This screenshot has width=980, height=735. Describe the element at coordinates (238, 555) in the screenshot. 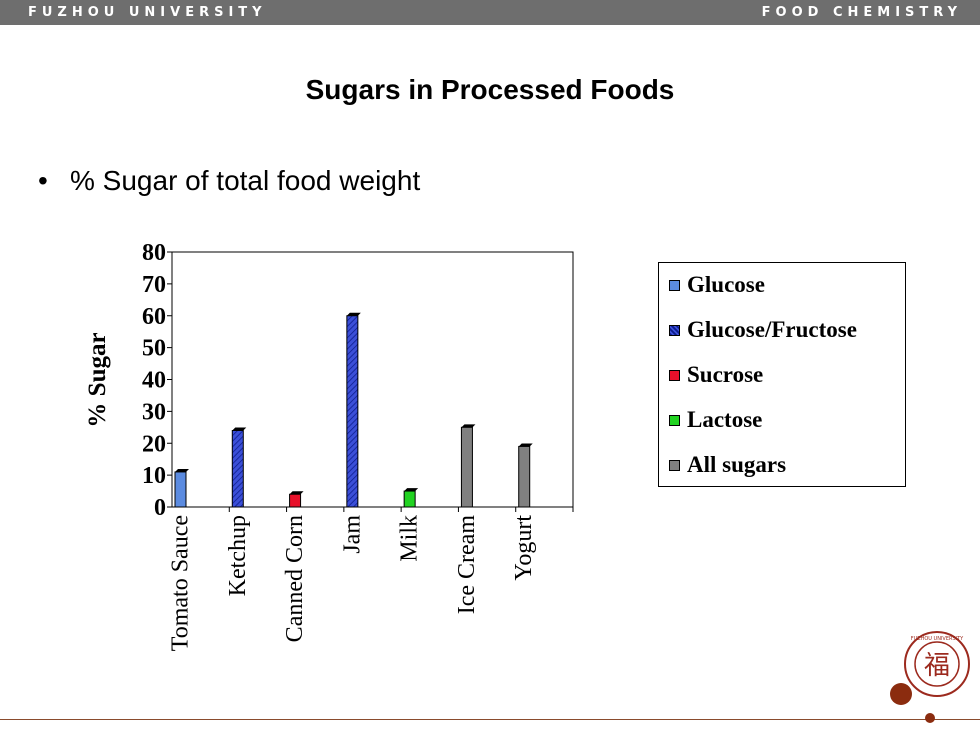

I see `x-tick-label: Ketchup` at that location.